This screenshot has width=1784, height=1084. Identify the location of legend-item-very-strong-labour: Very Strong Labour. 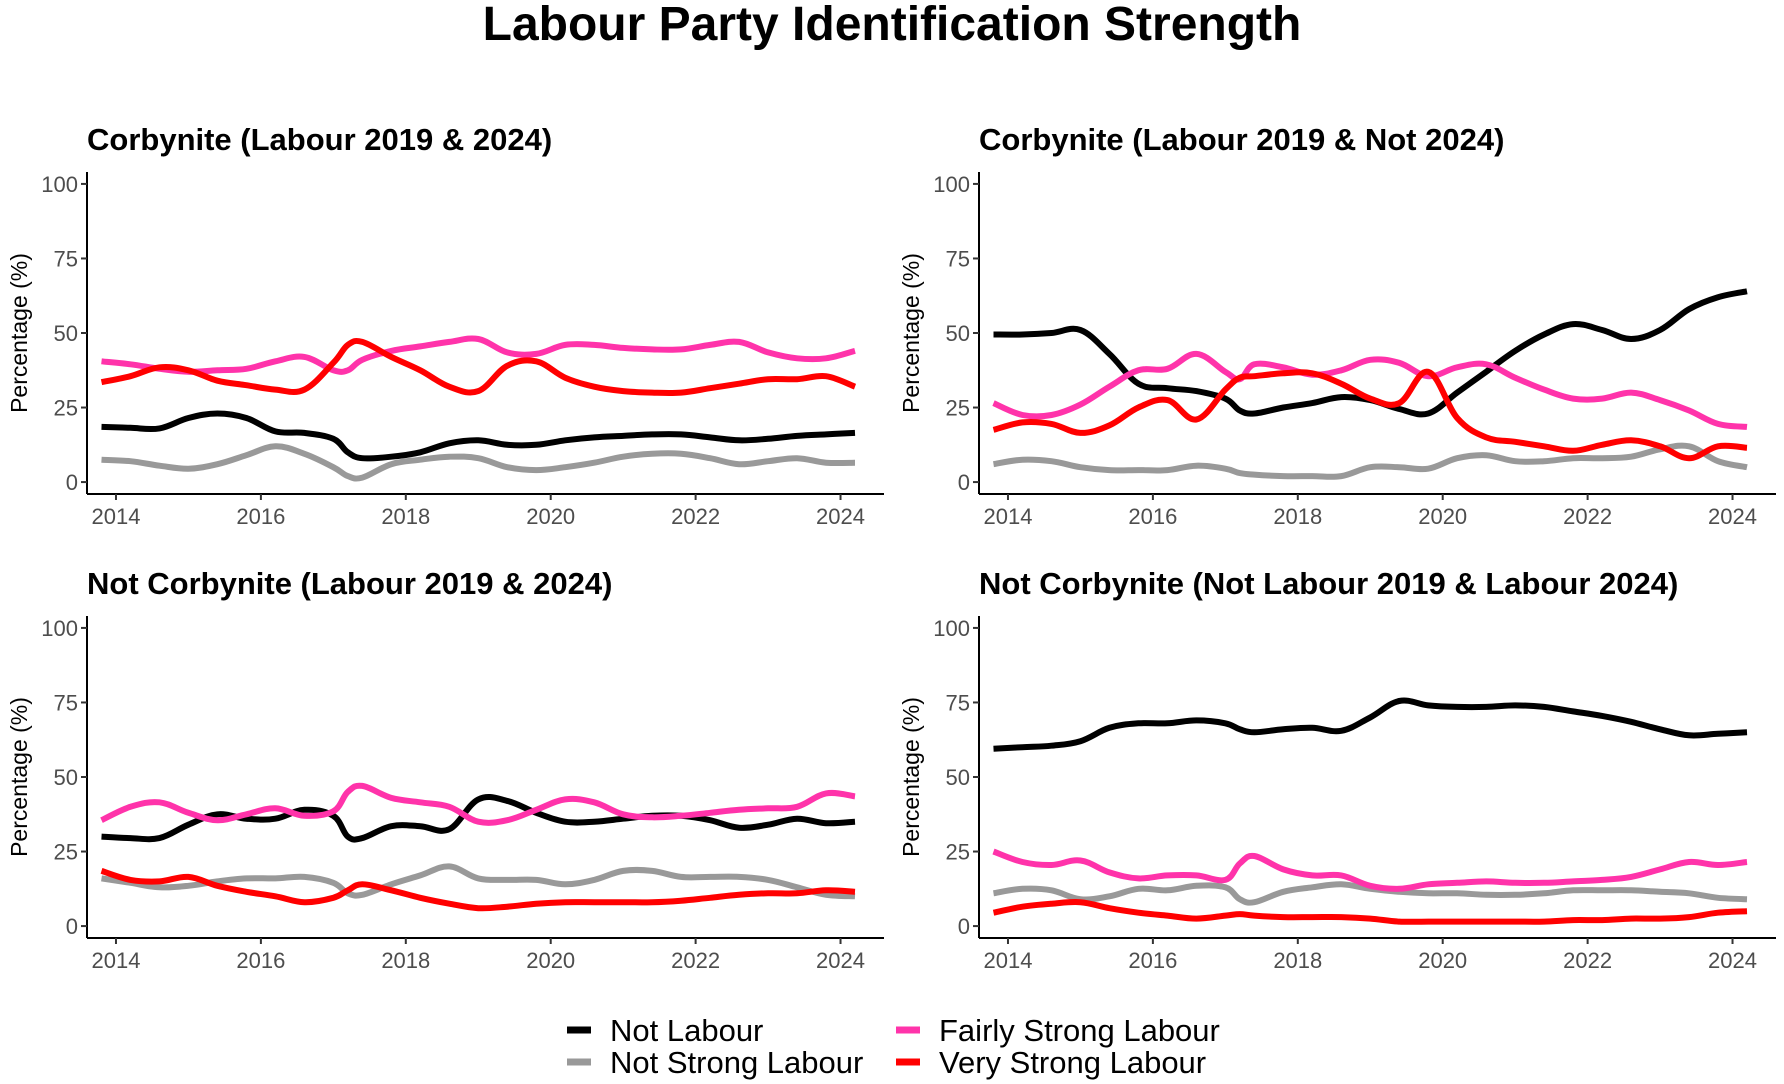
(1051, 1062).